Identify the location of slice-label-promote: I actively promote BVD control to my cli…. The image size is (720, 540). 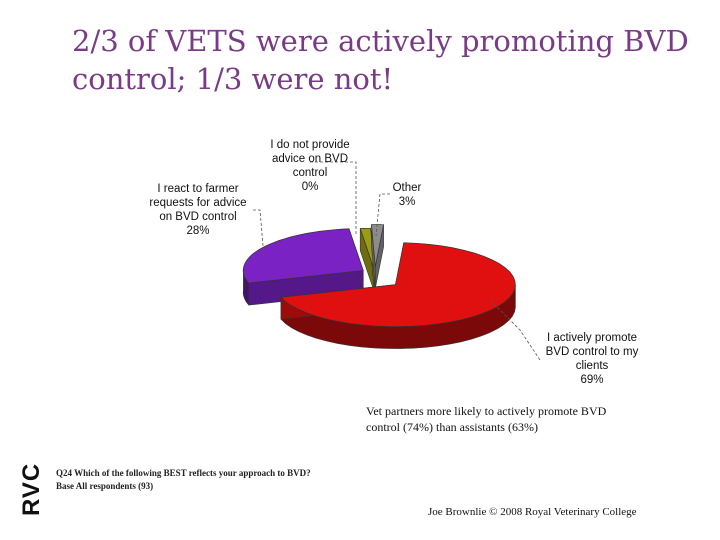
(592, 359).